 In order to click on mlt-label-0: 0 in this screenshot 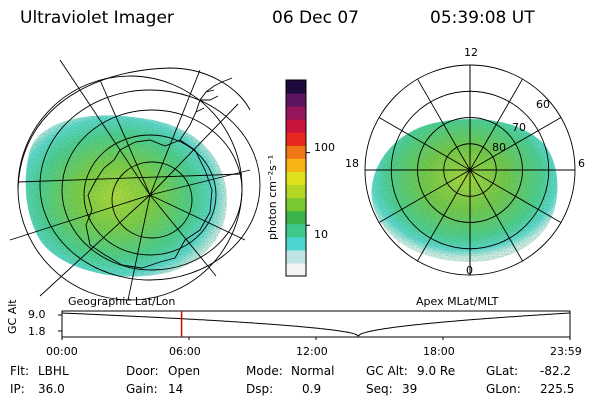, I will do `click(469, 270)`.